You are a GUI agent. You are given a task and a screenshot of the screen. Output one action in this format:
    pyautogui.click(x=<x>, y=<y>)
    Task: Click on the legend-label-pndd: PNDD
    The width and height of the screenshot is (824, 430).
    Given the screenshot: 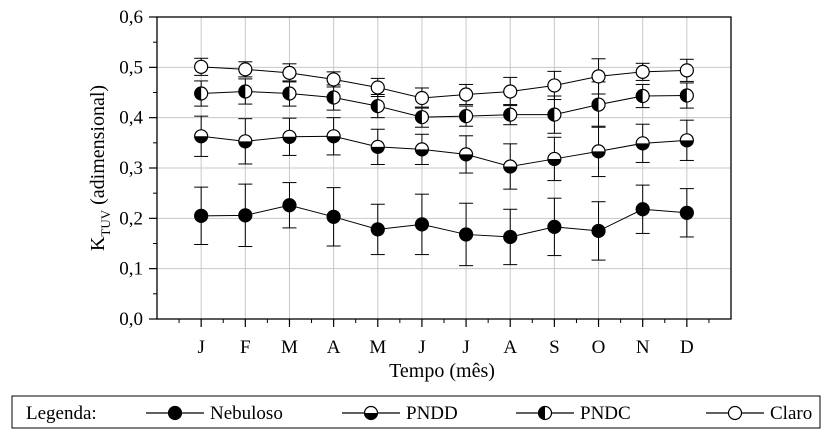 What is the action you would take?
    pyautogui.click(x=432, y=413)
    